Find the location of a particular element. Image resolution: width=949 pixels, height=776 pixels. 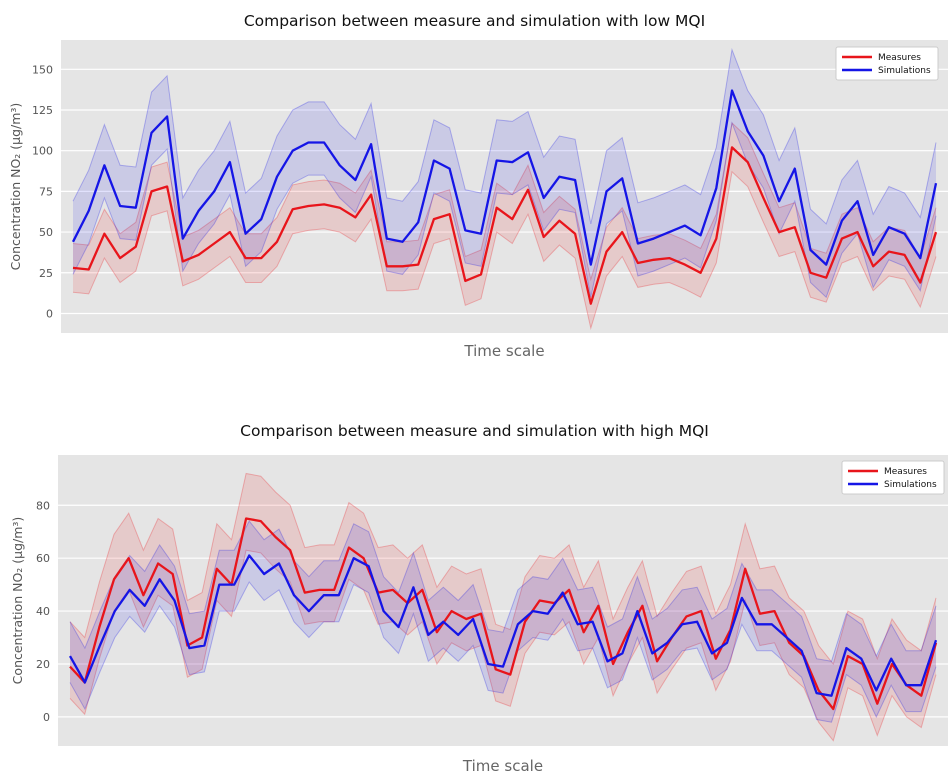

y-tick-label: 150 is located at coordinates (42, 69).